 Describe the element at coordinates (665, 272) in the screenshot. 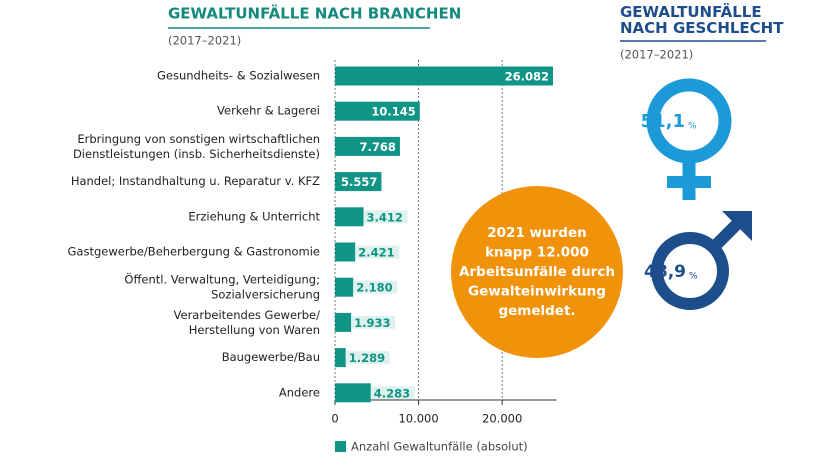

I see `value-label: 48,9` at that location.